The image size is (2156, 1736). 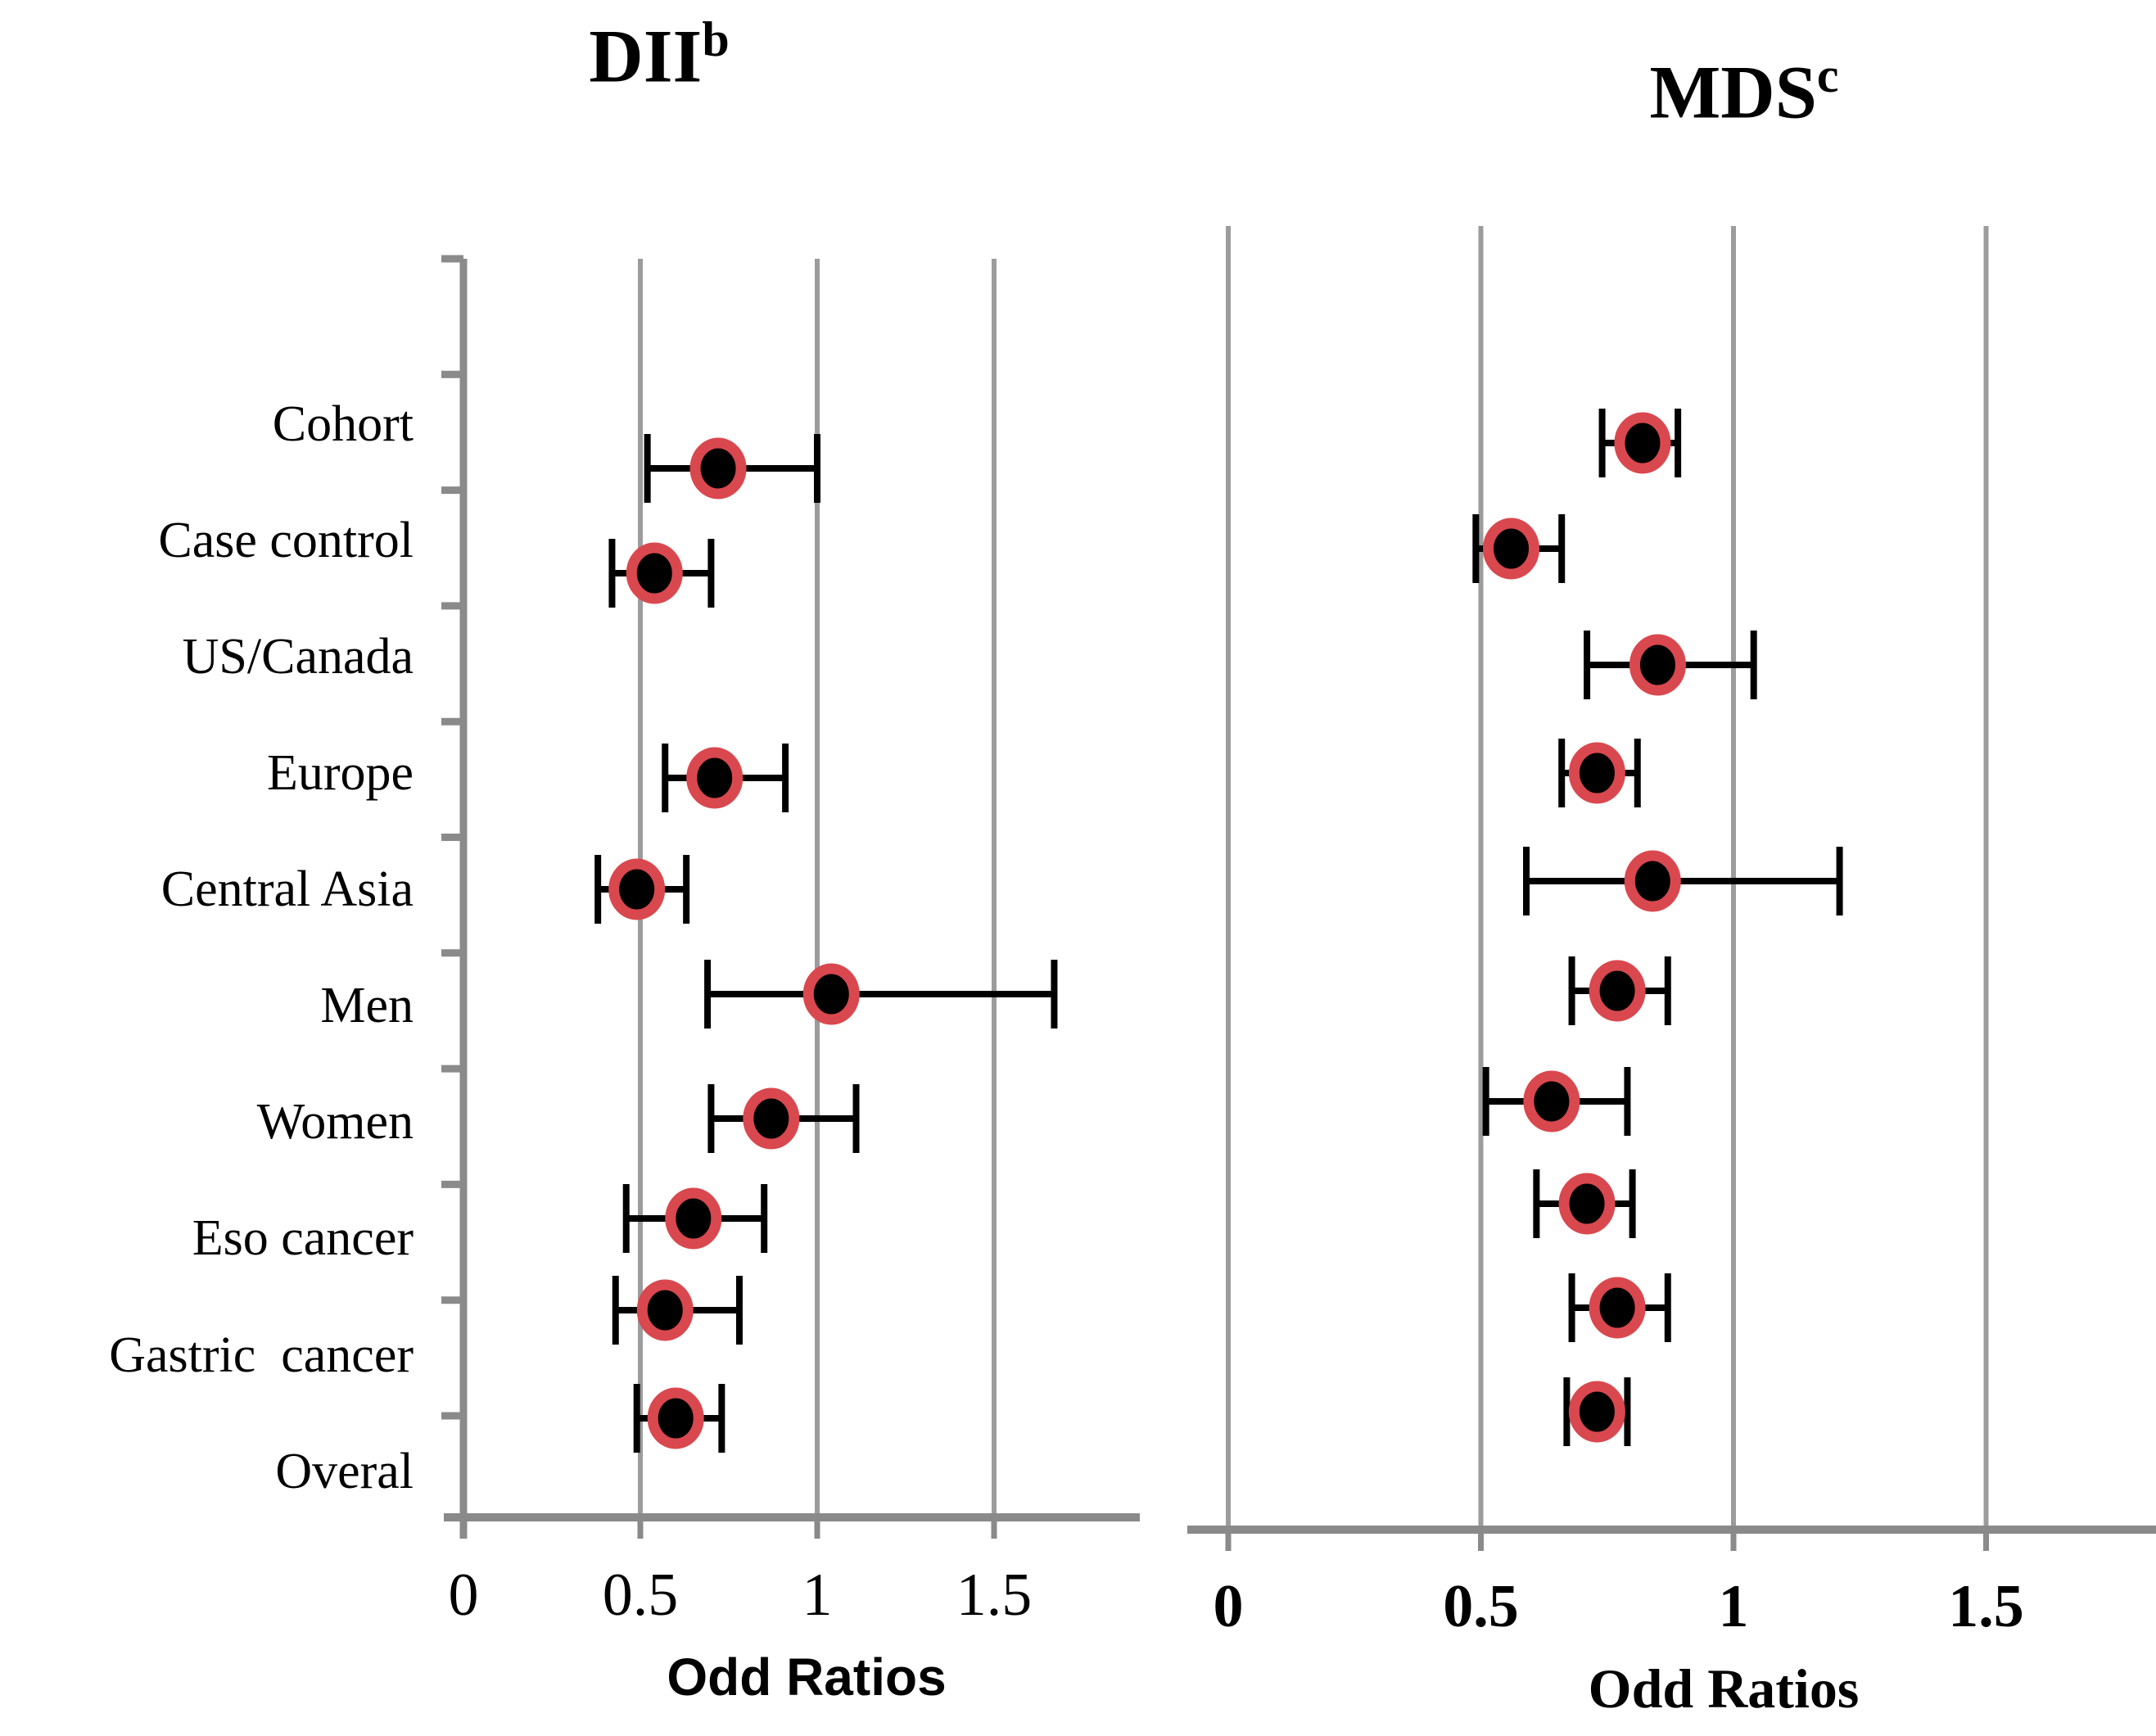 I want to click on left-marker-eso-cancer, so click(x=693, y=1218).